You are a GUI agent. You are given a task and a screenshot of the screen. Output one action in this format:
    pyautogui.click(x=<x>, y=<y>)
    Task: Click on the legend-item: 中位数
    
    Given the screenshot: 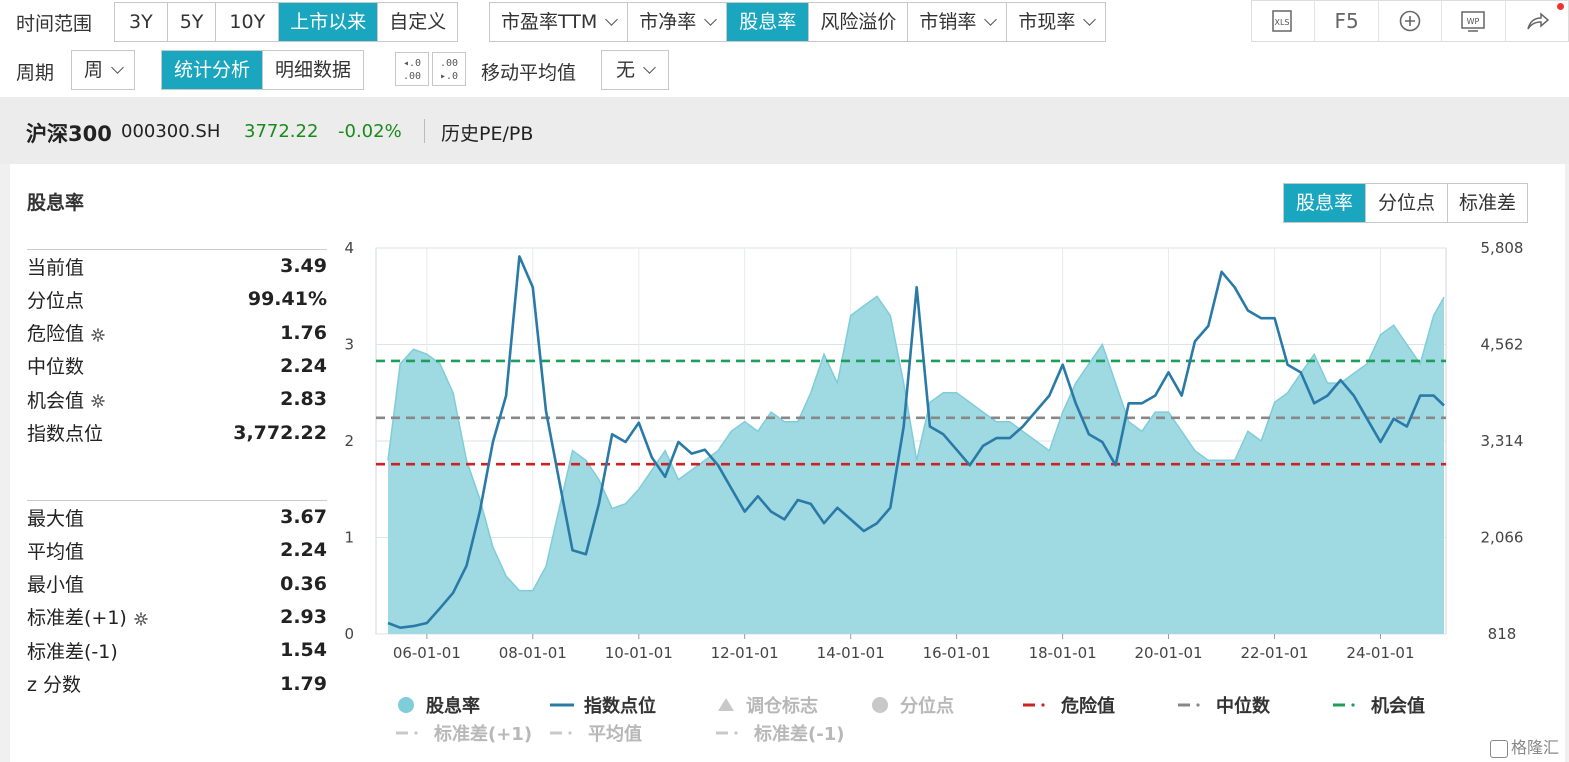 What is the action you would take?
    pyautogui.click(x=1224, y=705)
    